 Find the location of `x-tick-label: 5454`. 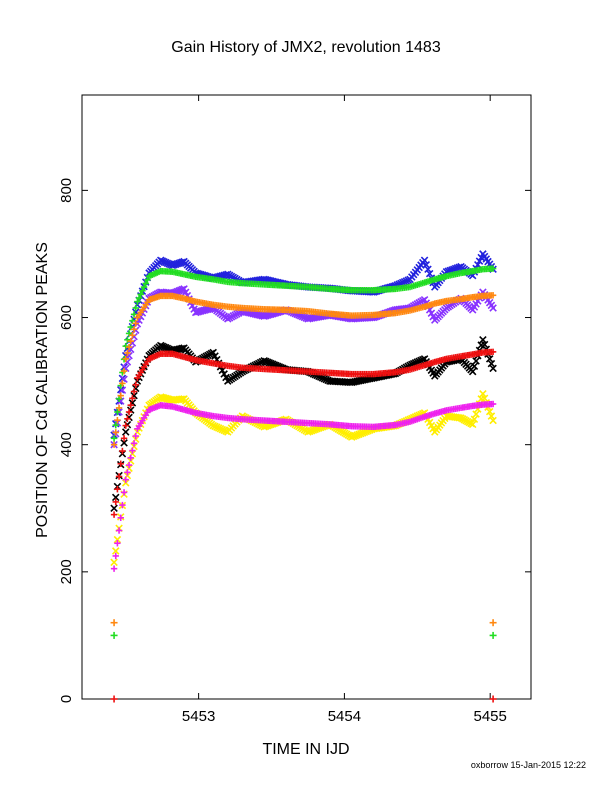

x-tick-label: 5454 is located at coordinates (344, 716).